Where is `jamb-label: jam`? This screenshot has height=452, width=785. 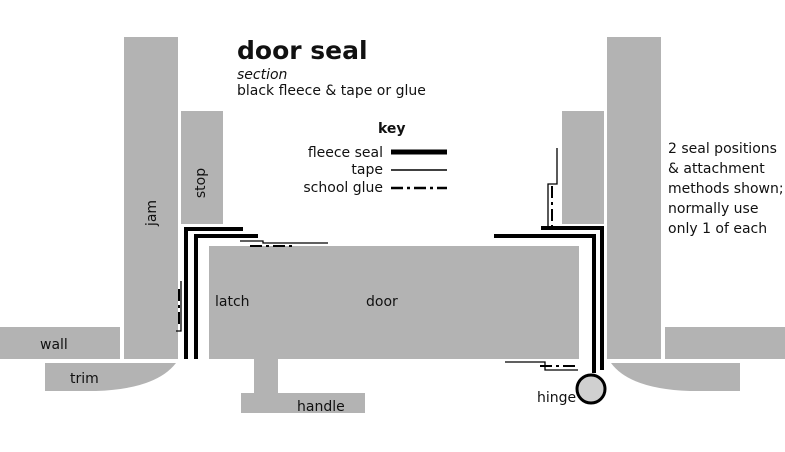 jamb-label: jam is located at coordinates (152, 213).